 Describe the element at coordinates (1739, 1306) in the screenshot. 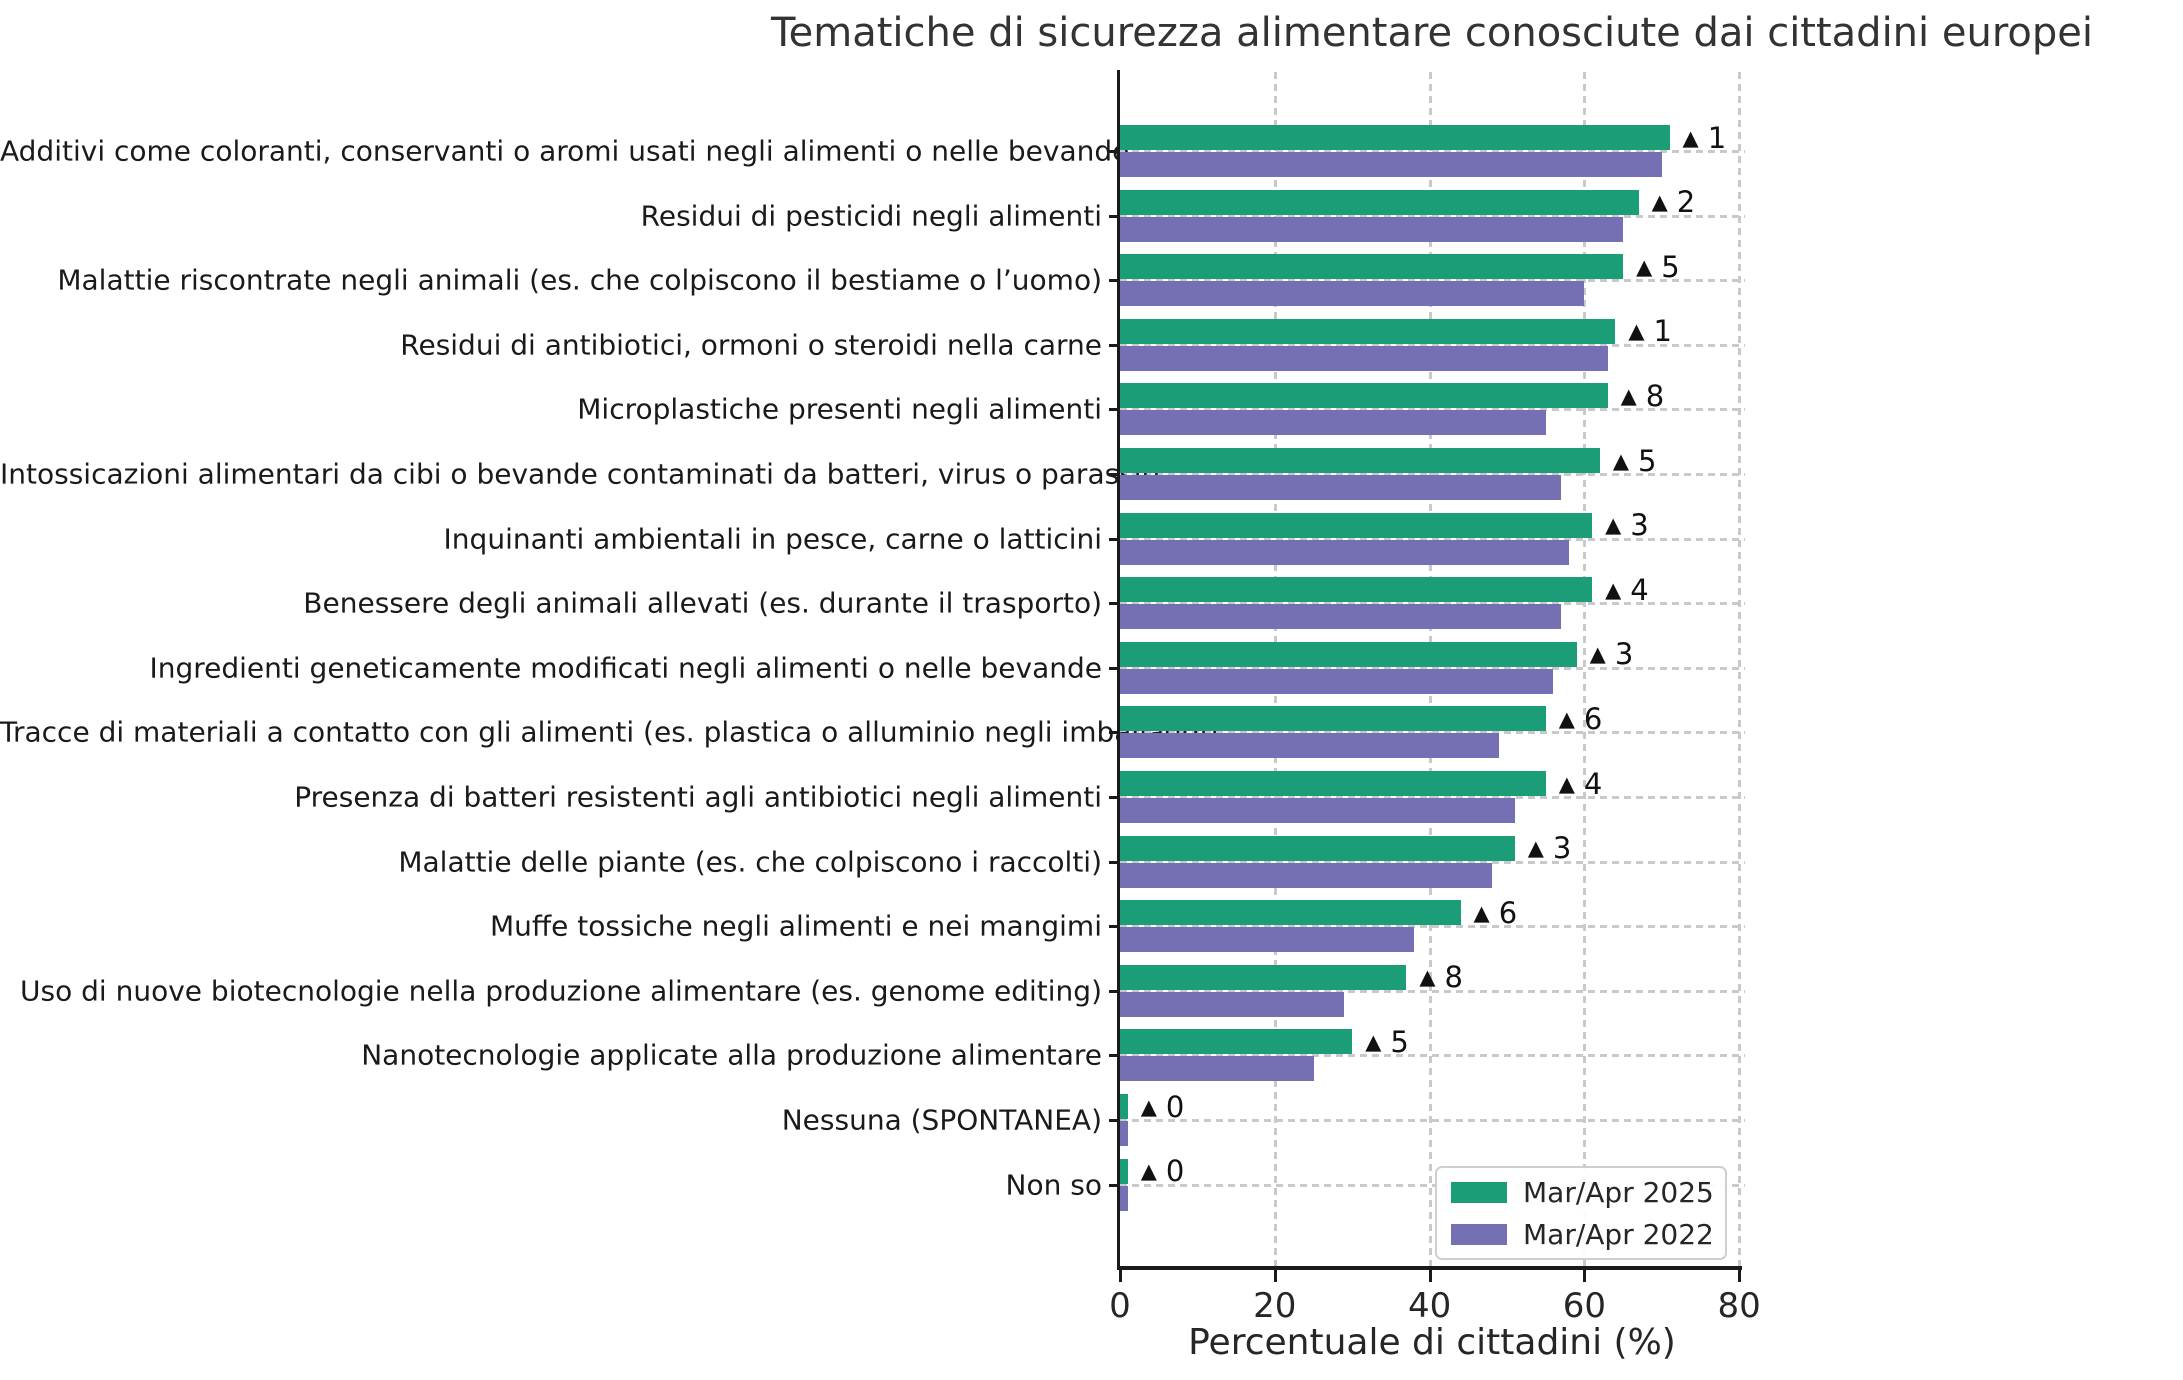

I see `x-tick-label-80: 80` at that location.